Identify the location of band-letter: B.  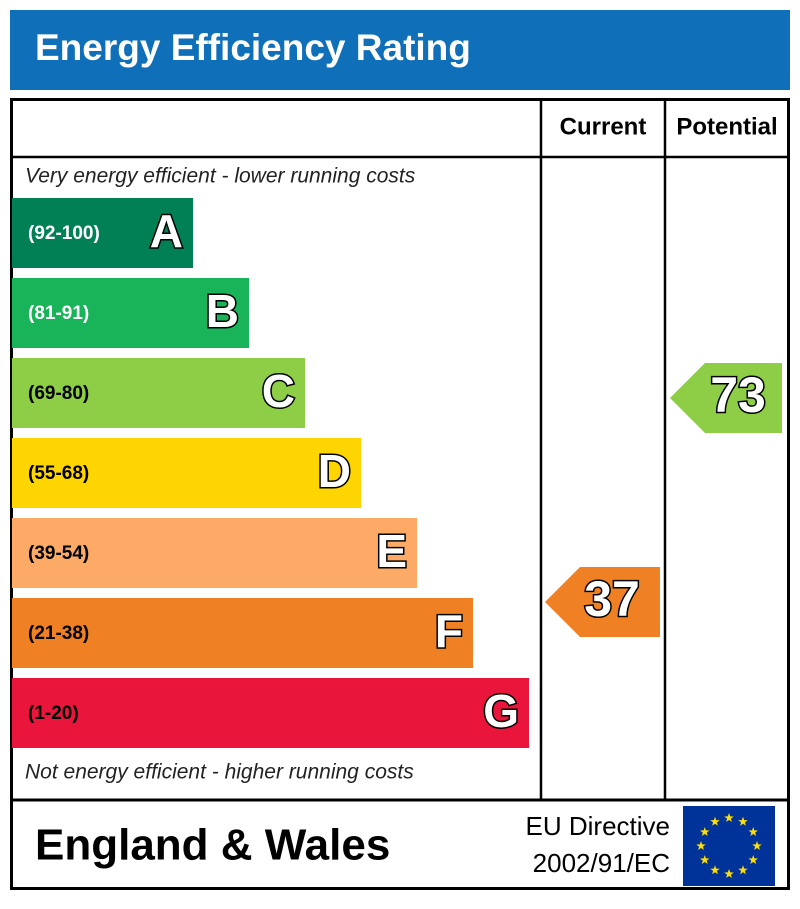
(222, 311).